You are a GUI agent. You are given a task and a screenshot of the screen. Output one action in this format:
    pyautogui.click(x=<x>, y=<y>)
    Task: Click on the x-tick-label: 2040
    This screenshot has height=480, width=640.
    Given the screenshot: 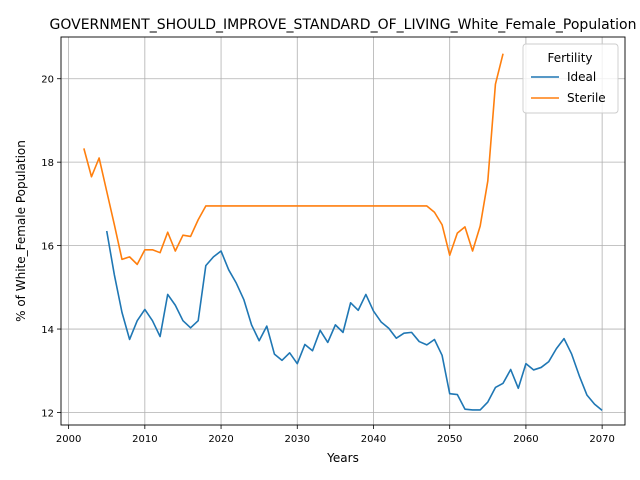 What is the action you would take?
    pyautogui.click(x=373, y=439)
    